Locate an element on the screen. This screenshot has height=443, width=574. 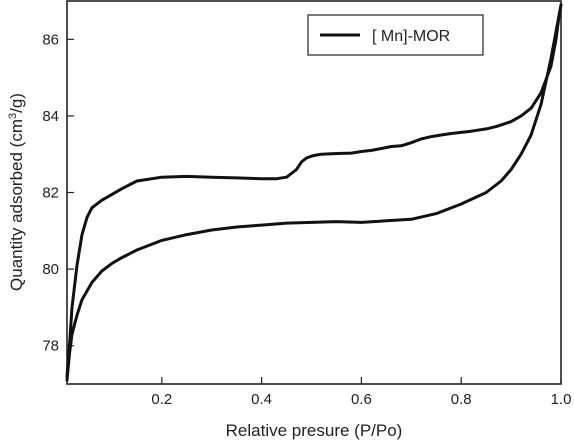
y-tick-label: 78 is located at coordinates (50, 346).